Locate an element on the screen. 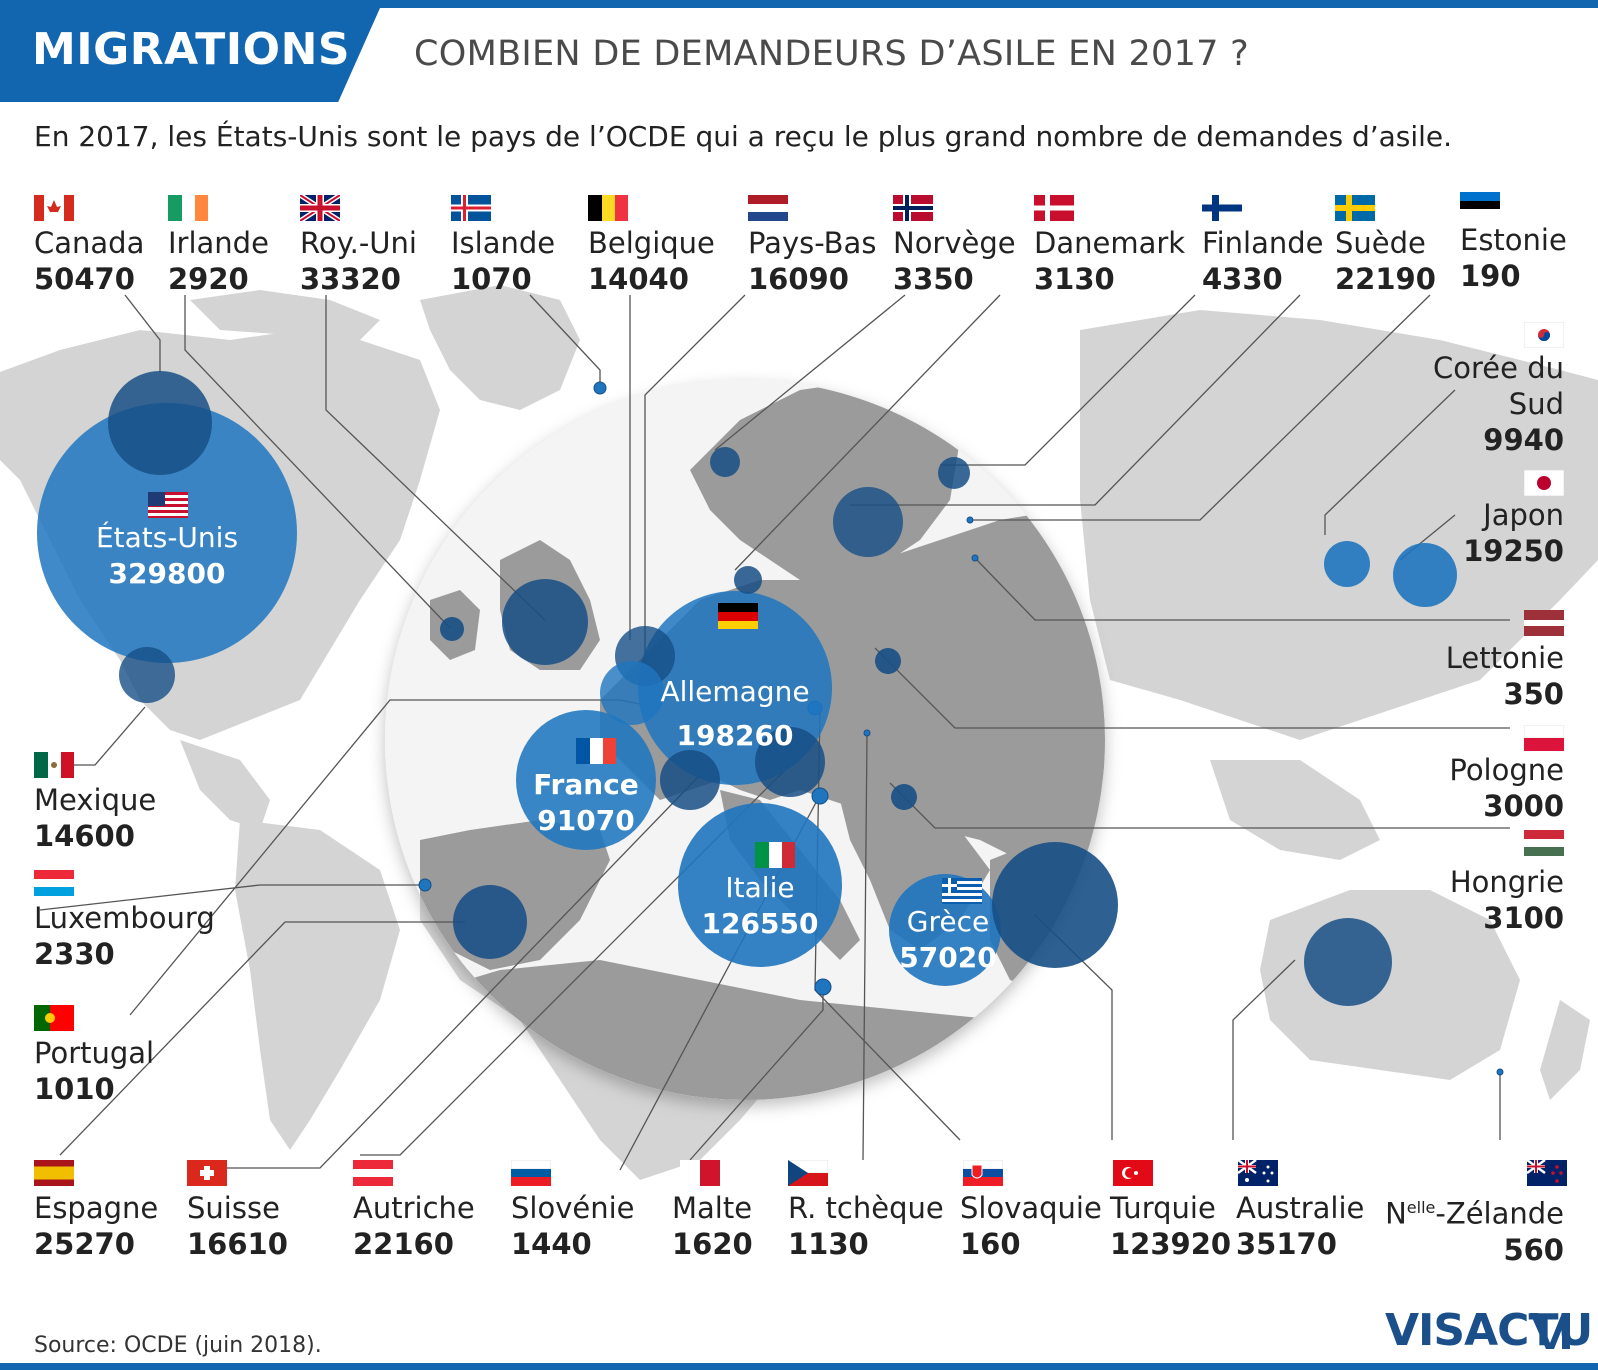 Image resolution: width=1598 pixels, height=1370 pixels. label-finlande: Finlande 4330 is located at coordinates (1263, 261).